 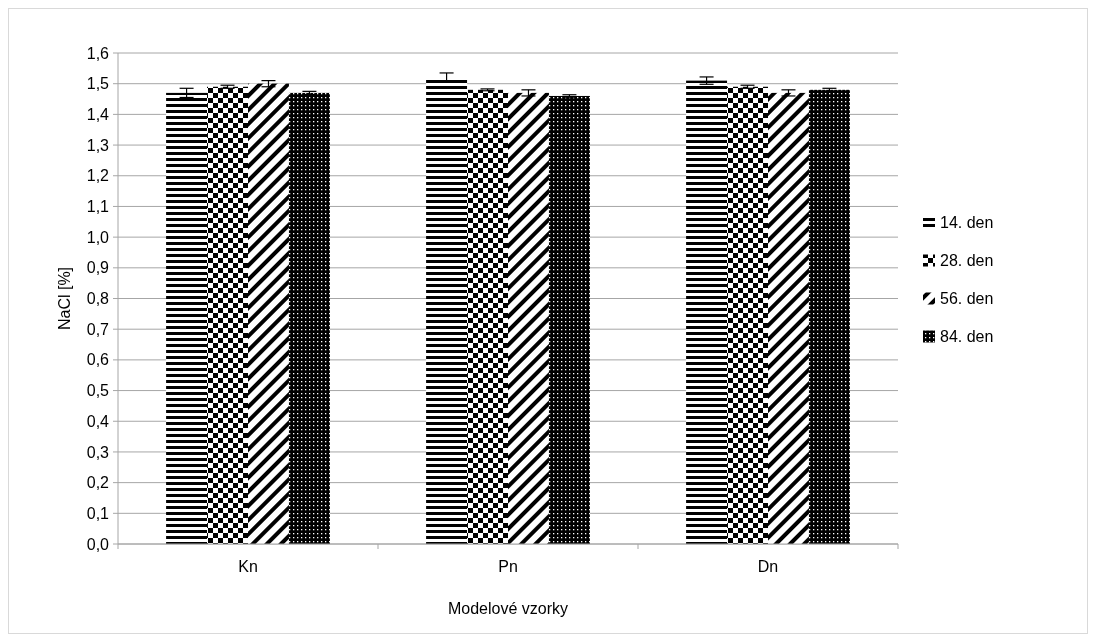 I want to click on y-axis-title: NaCl [%], so click(x=64, y=298).